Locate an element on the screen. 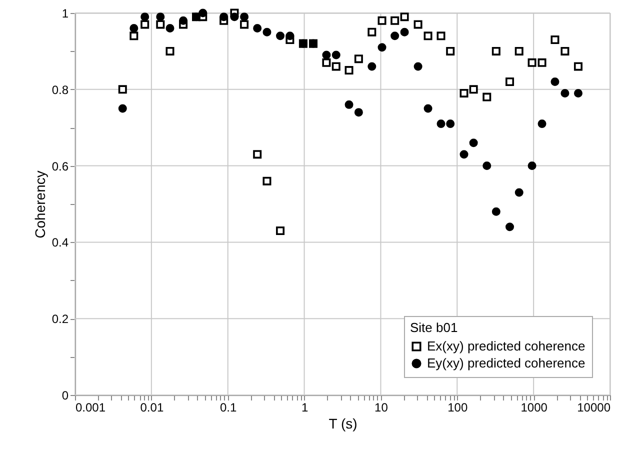  legend-label: Ex(xy) predicted coherence is located at coordinates (506, 346).